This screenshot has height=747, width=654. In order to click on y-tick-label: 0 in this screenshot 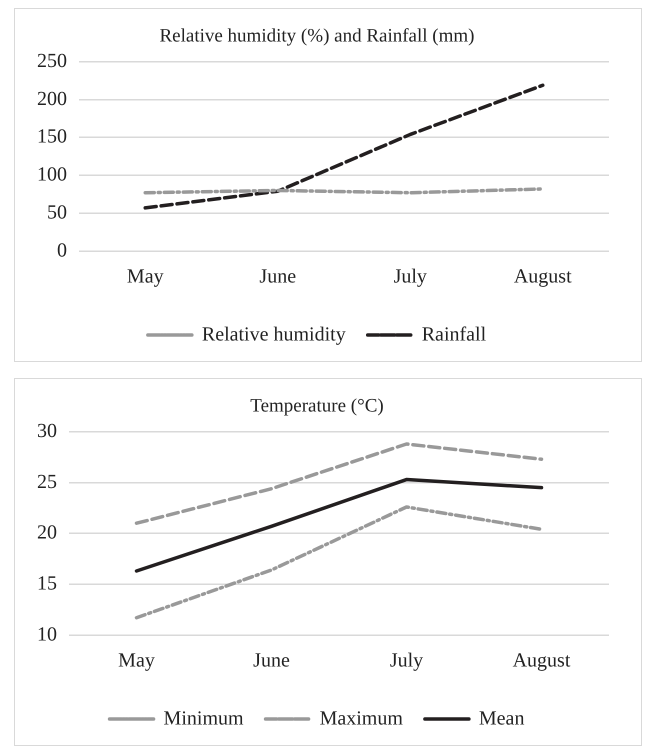, I will do `click(62, 250)`.